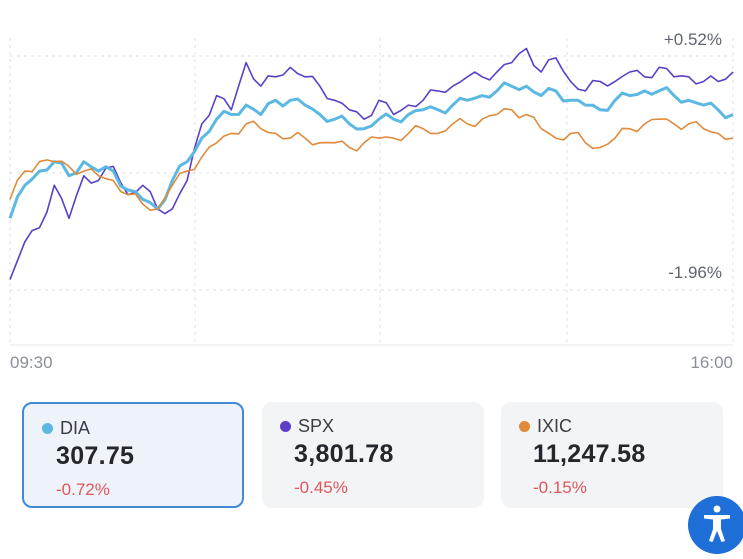 The height and width of the screenshot is (559, 743). Describe the element at coordinates (555, 426) in the screenshot. I see `ticker-symbol: IXIC` at that location.